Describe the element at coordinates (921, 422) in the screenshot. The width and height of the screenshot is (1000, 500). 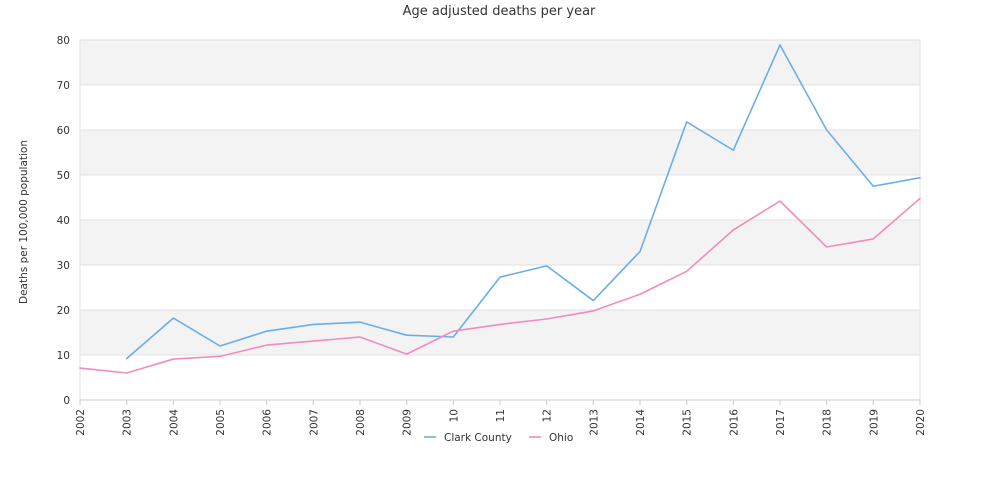
I see `x-tick-label: 2020` at that location.